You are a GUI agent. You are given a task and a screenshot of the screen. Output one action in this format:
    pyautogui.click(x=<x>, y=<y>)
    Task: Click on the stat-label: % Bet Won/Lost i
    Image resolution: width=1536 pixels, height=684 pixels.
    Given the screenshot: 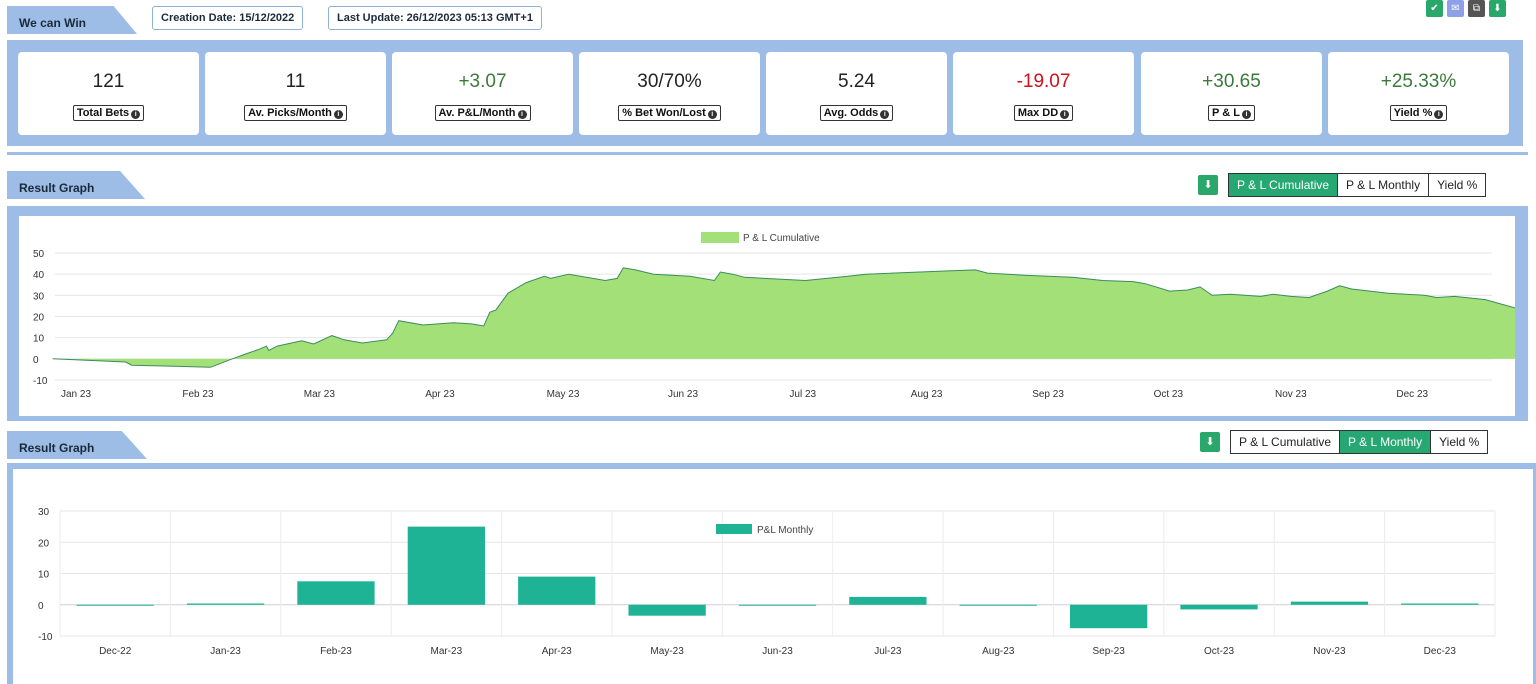 What is the action you would take?
    pyautogui.click(x=669, y=113)
    